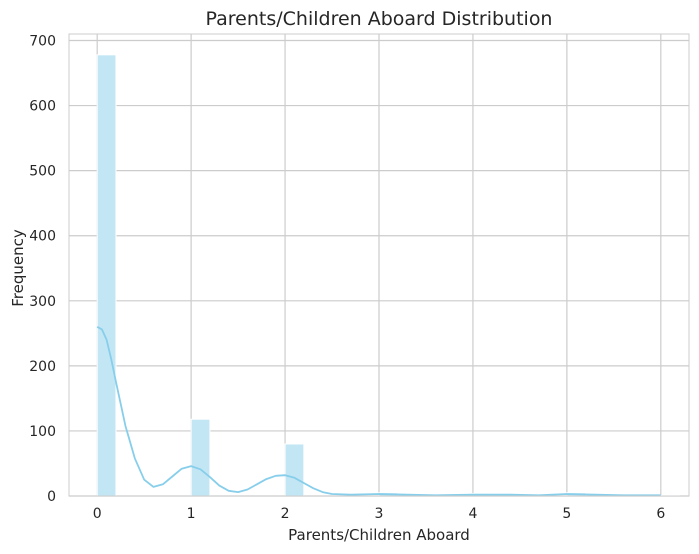 The height and width of the screenshot is (554, 699). What do you see at coordinates (42, 432) in the screenshot?
I see `y-tick-label: 100` at bounding box center [42, 432].